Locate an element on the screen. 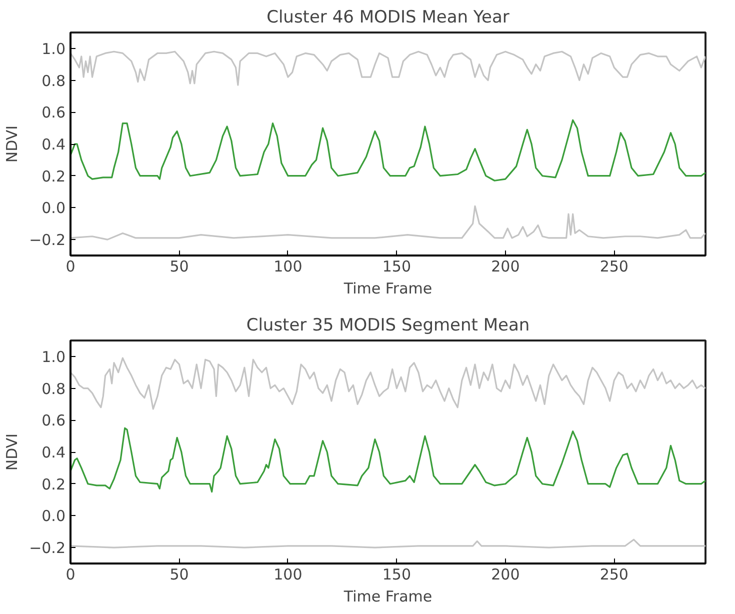  chart-title: Cluster 35 MODIS Segment Mean is located at coordinates (388, 326).